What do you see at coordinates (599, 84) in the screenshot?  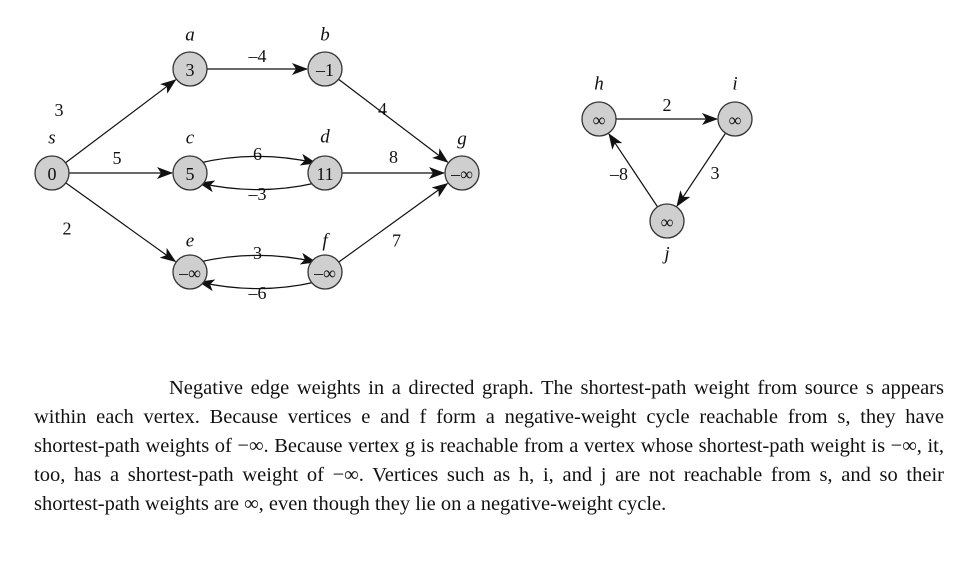 I see `vertex-label-h: h` at bounding box center [599, 84].